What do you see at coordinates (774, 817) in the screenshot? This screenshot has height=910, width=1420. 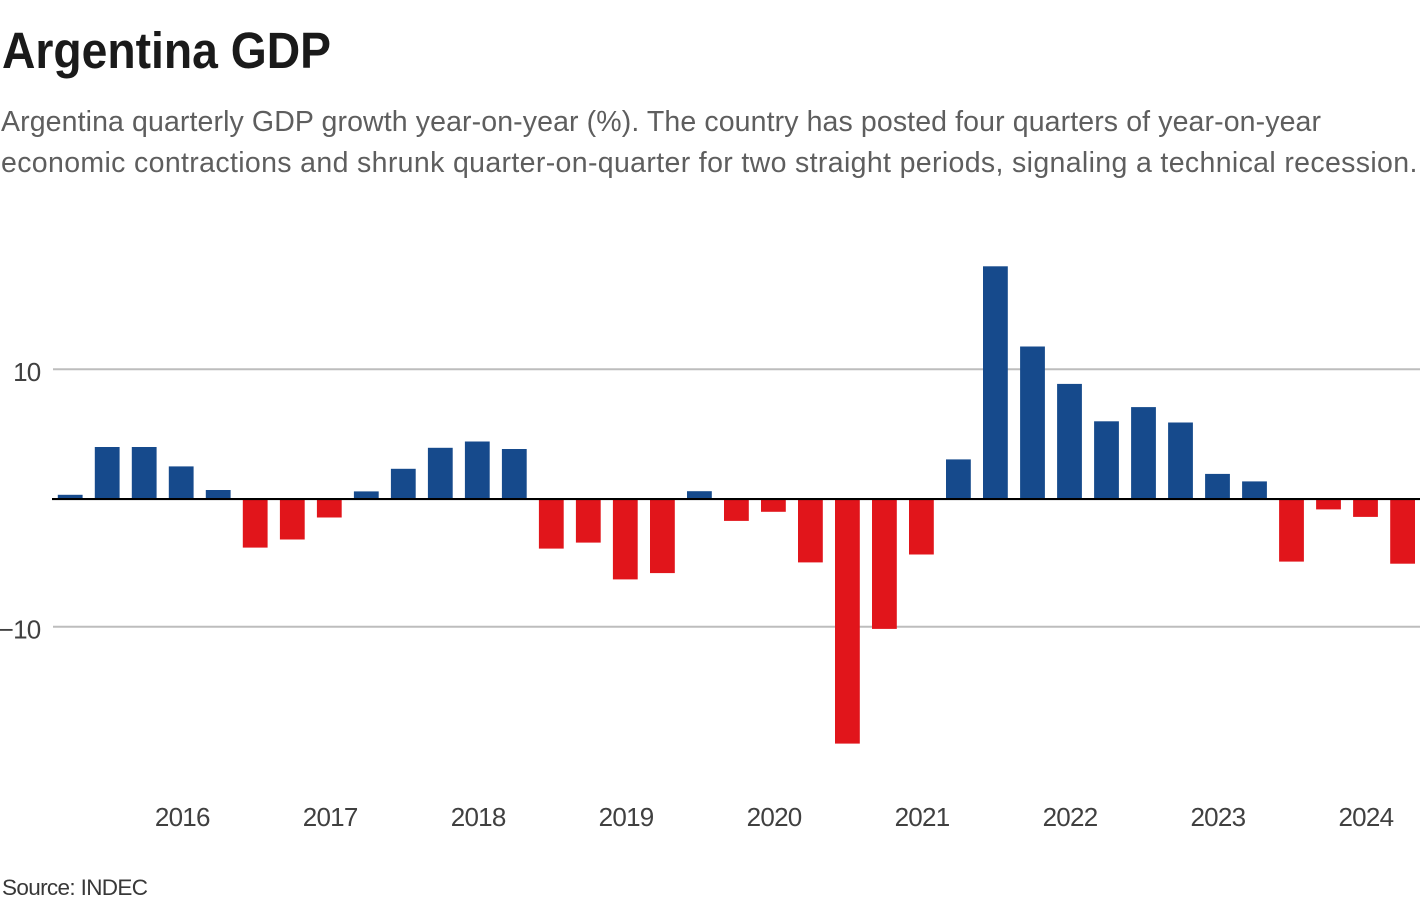 I see `svg-text: 2020` at bounding box center [774, 817].